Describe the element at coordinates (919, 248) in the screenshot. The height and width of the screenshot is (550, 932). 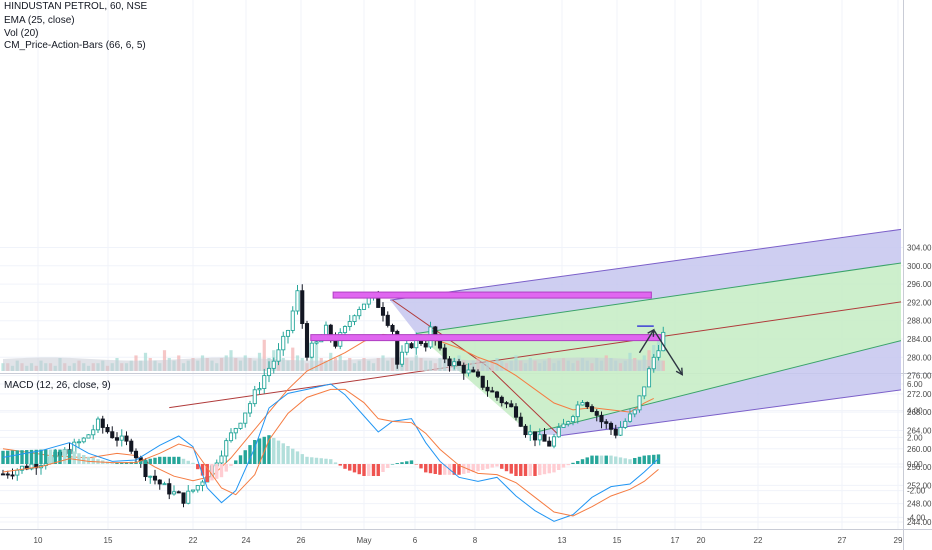
I see `price-tick-label: 304.00` at that location.